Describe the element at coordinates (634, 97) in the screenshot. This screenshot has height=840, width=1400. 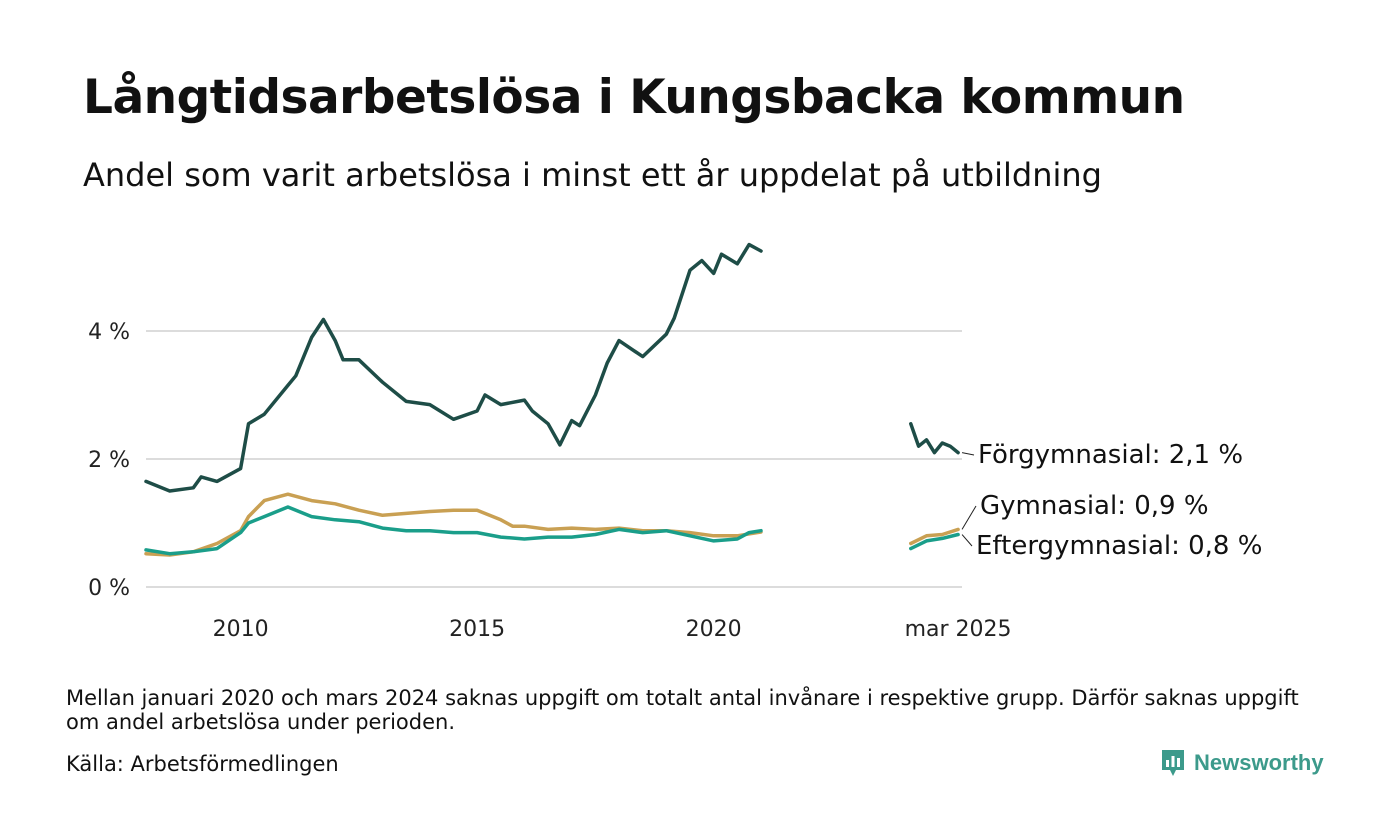
I see `chart-title: Långtidsarbetslösa i Kungsbacka kommun` at that location.